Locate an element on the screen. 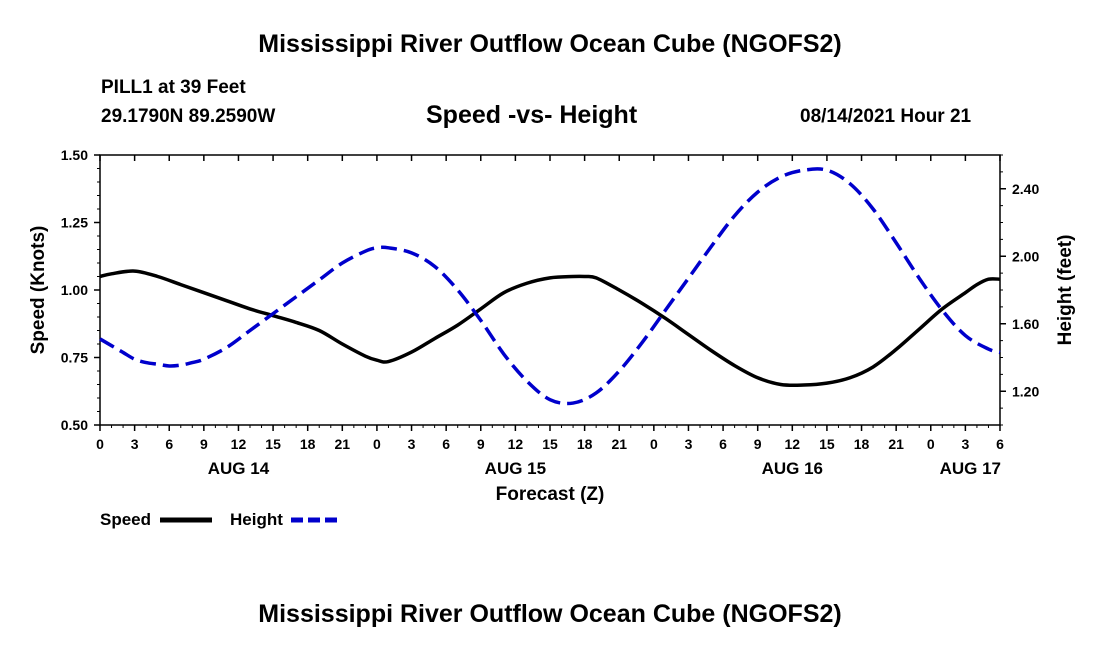  x-tick-label-17: 3 is located at coordinates (689, 444).